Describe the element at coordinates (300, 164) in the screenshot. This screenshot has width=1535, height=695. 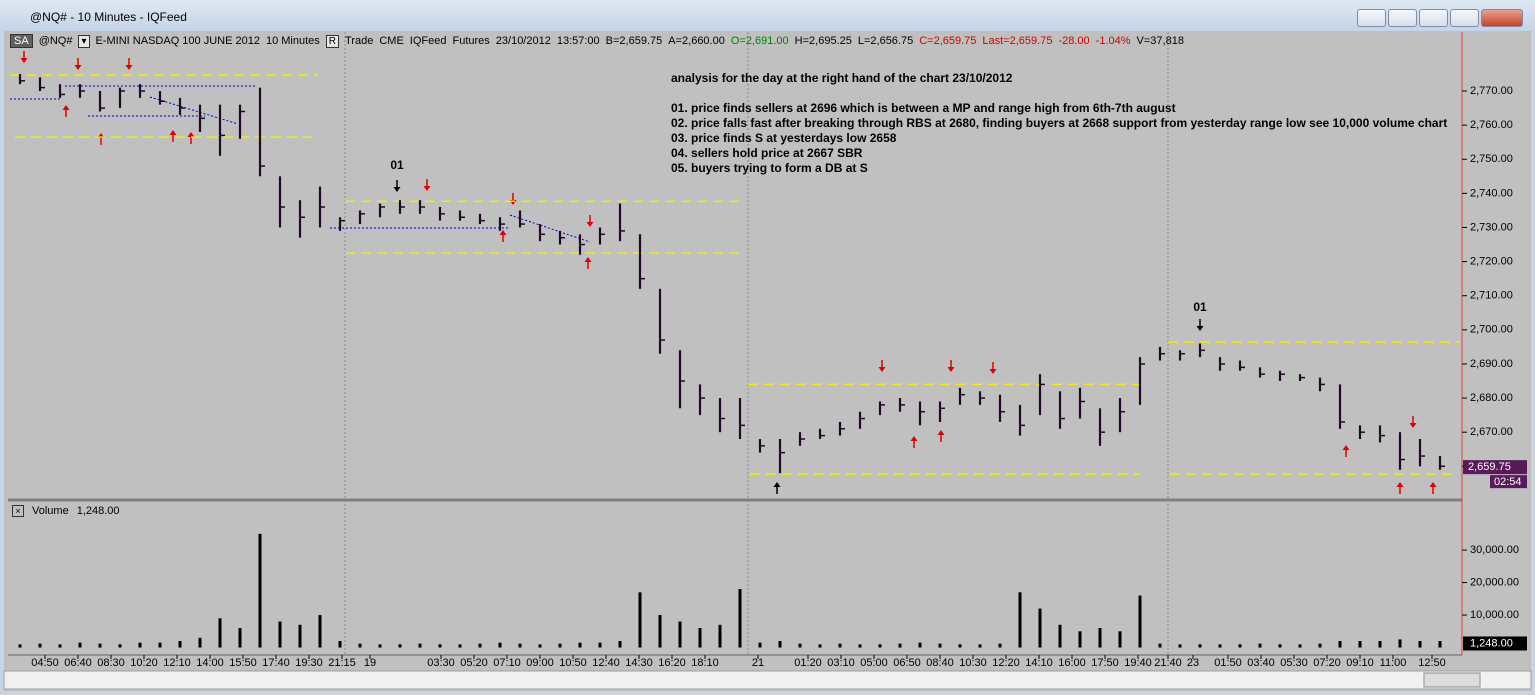
I see `blue-lines` at that location.